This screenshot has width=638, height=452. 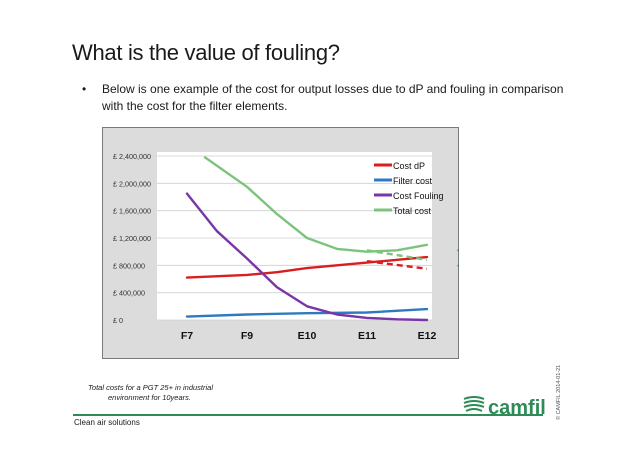 What do you see at coordinates (132, 183) in the screenshot?
I see `y-tick-label: £ 2,000,000` at bounding box center [132, 183].